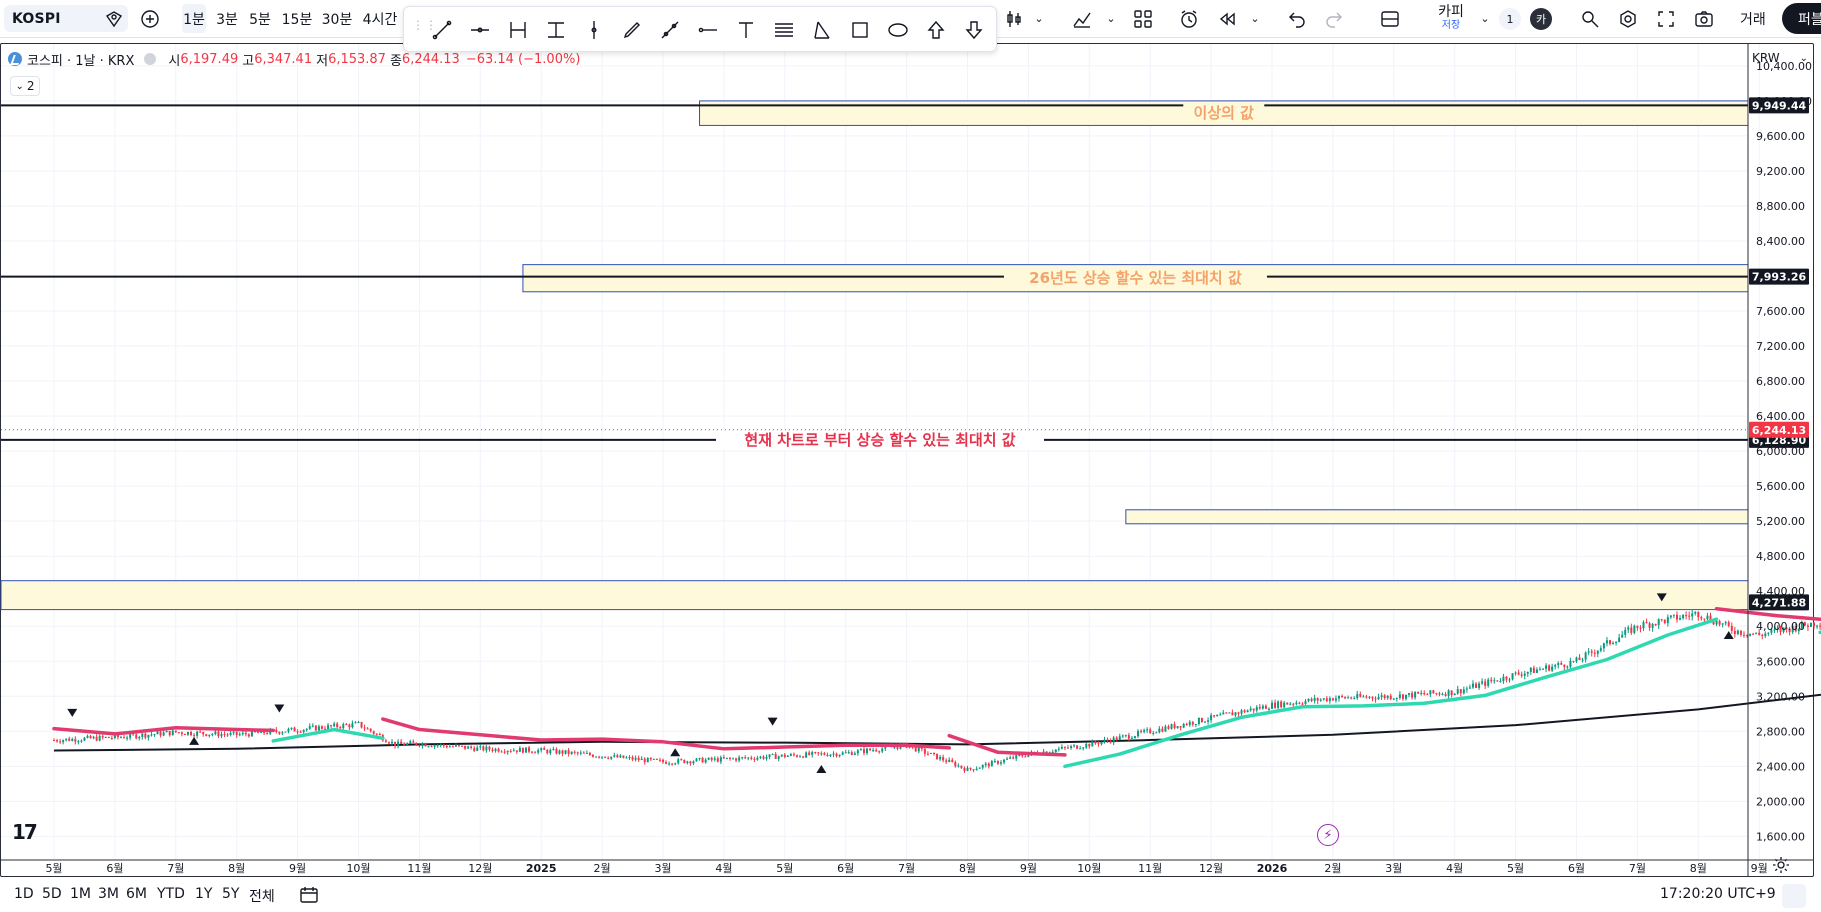  I want to click on vertical-line-icon, so click(594, 30).